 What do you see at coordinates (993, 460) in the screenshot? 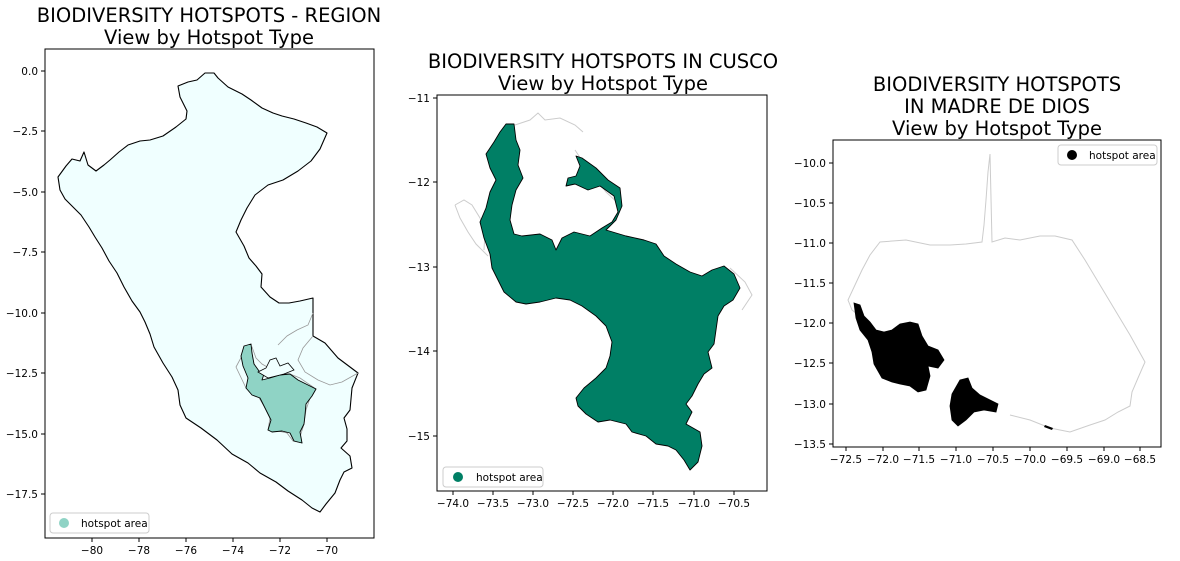
I see `panel3-x-tick-label: −70.5` at bounding box center [993, 460].